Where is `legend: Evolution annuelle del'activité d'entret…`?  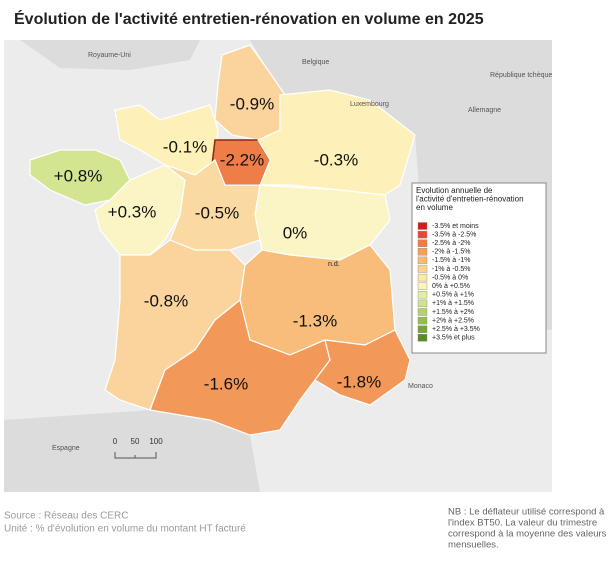 legend: Evolution annuelle del'activité d'entret… is located at coordinates (479, 268).